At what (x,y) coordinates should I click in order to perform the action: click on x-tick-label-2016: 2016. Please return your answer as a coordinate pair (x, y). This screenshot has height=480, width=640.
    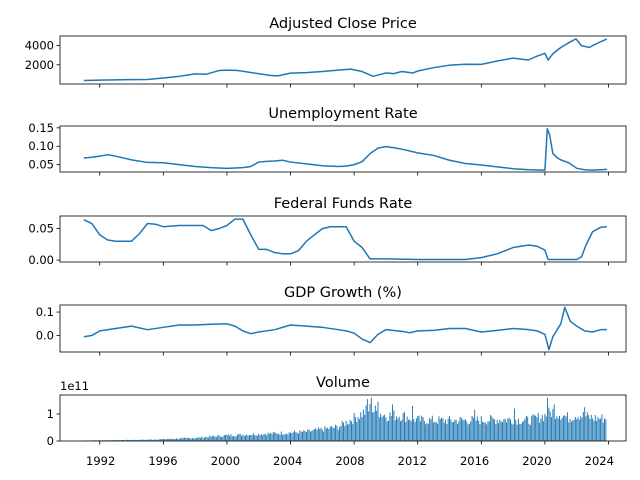
    Looking at the image, I should click on (474, 461).